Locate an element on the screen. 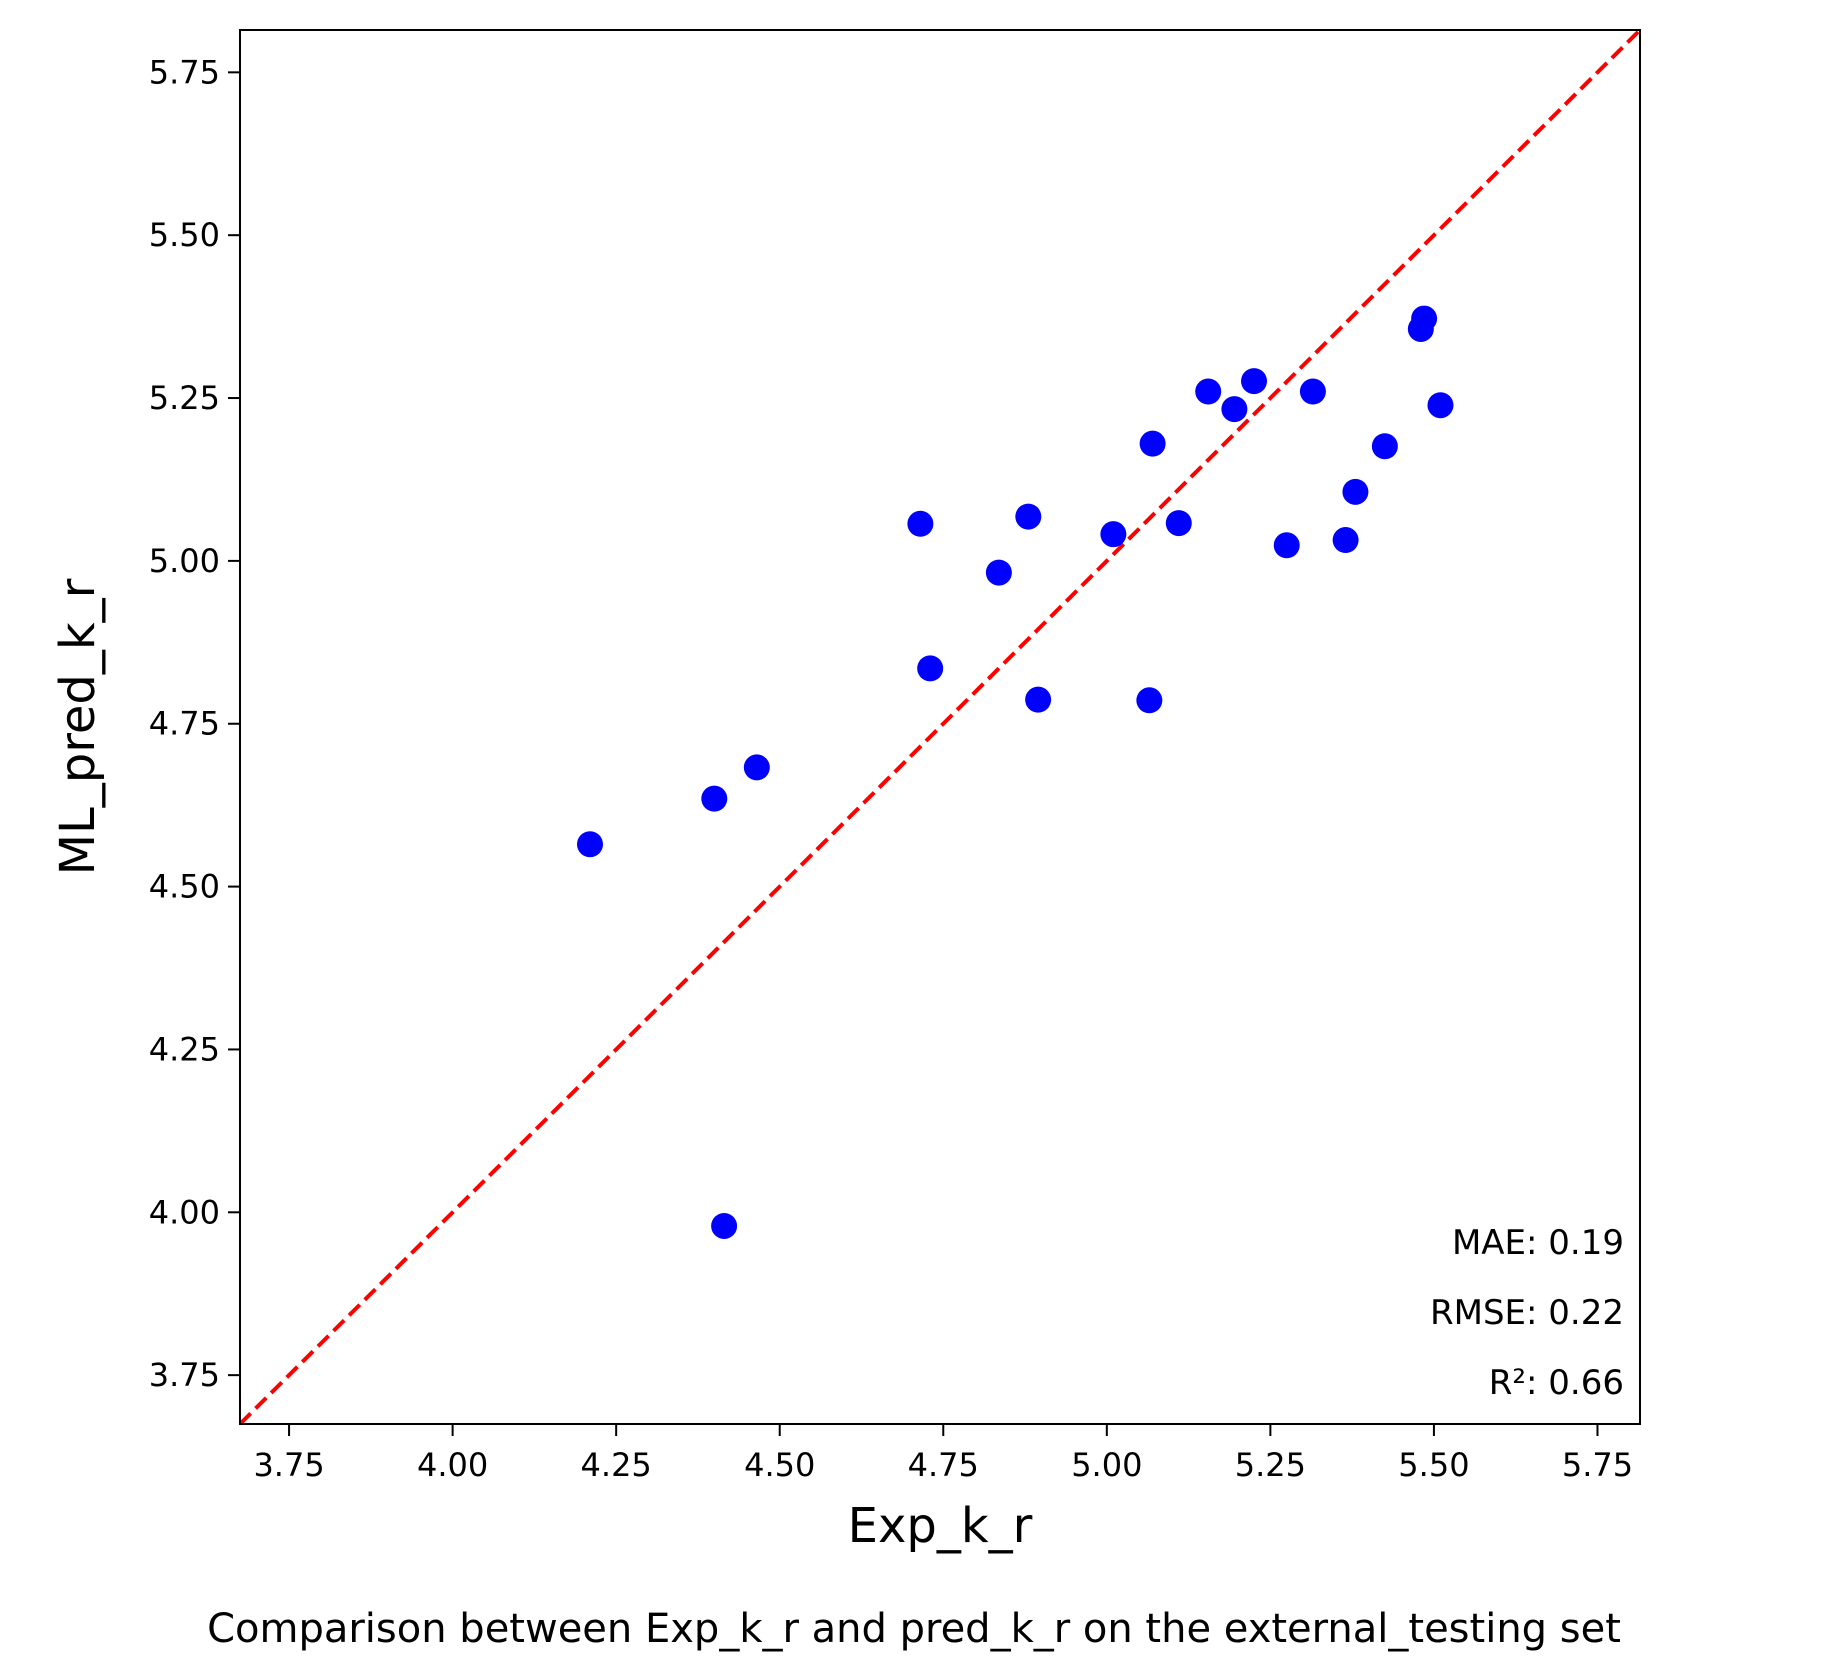 The width and height of the screenshot is (1828, 1676). y-axis-label: ML_pred_k_r is located at coordinates (78, 726).